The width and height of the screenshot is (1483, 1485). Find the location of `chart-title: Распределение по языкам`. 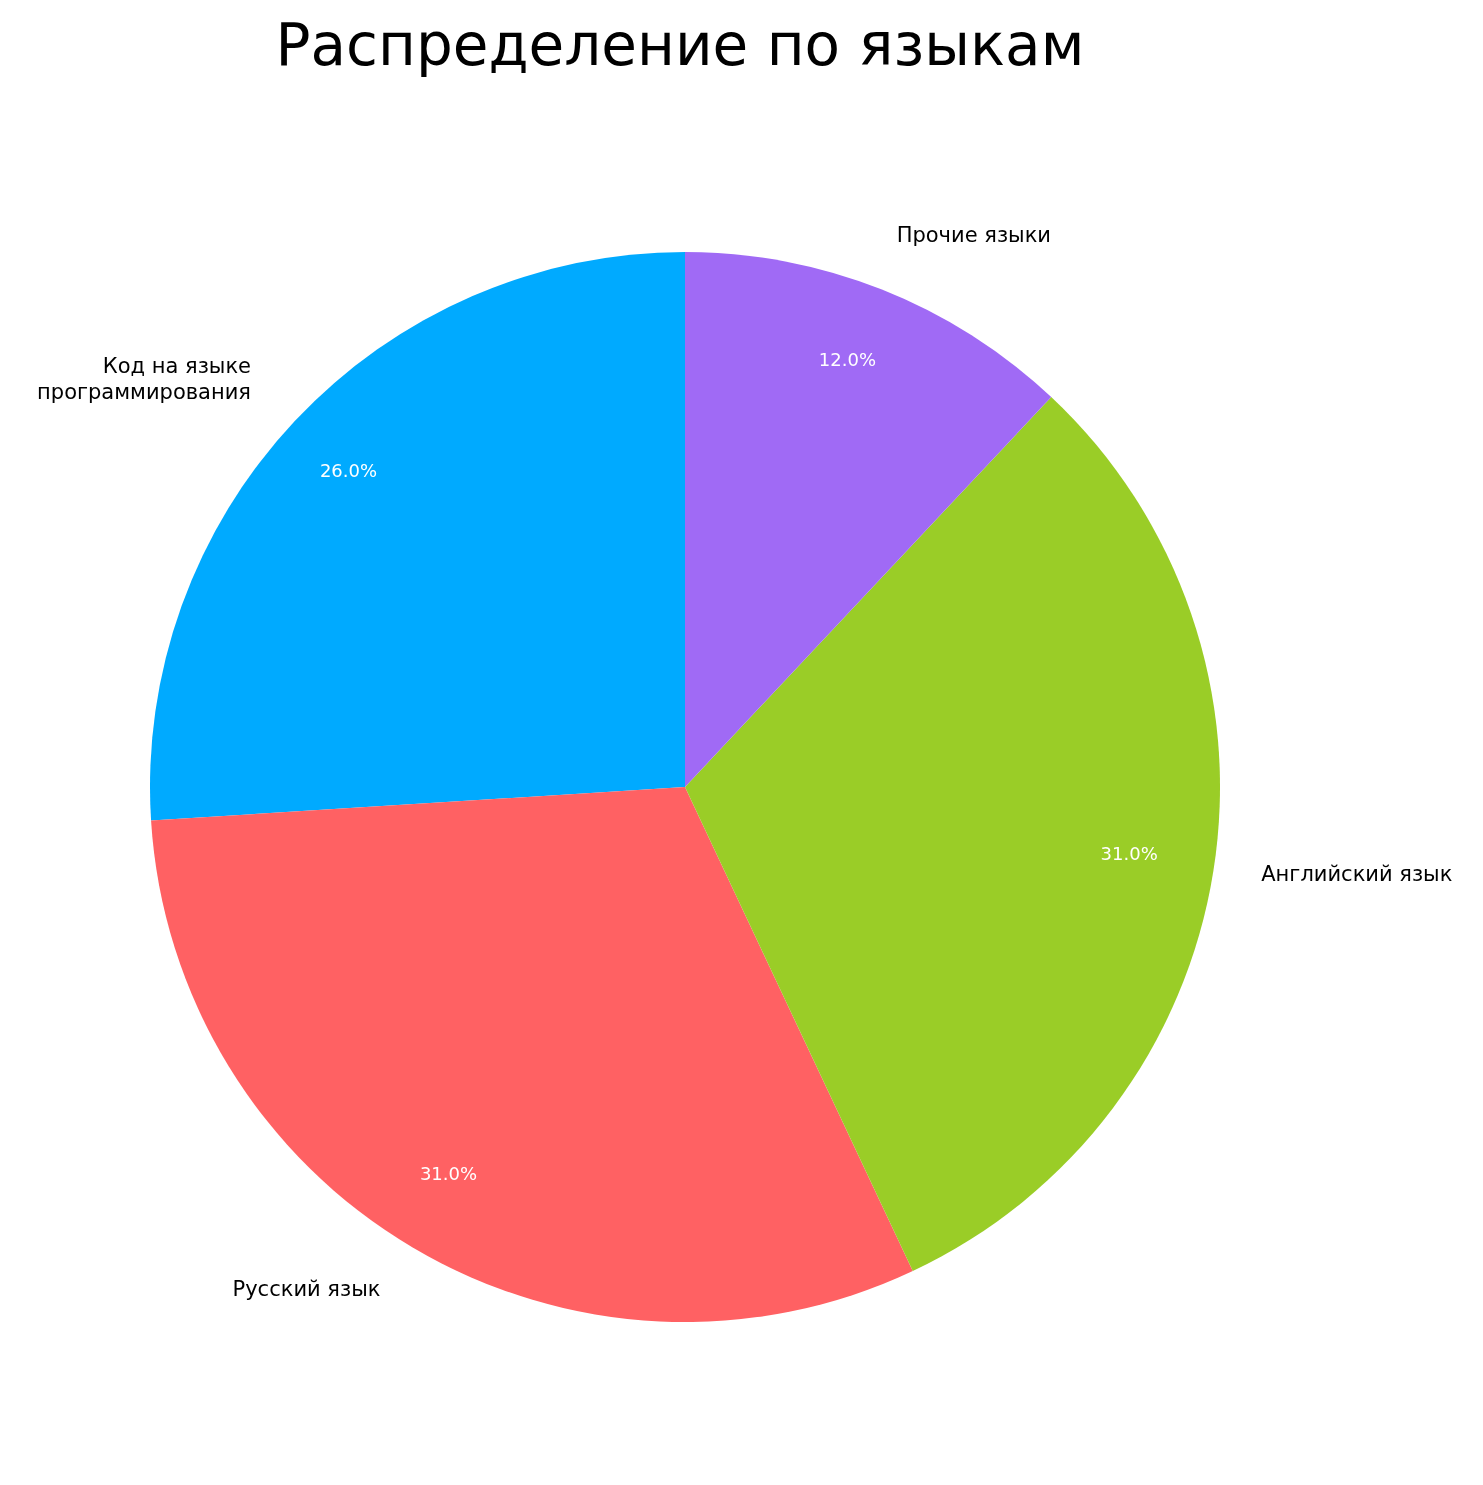

chart-title: Распределение по языкам is located at coordinates (680, 45).